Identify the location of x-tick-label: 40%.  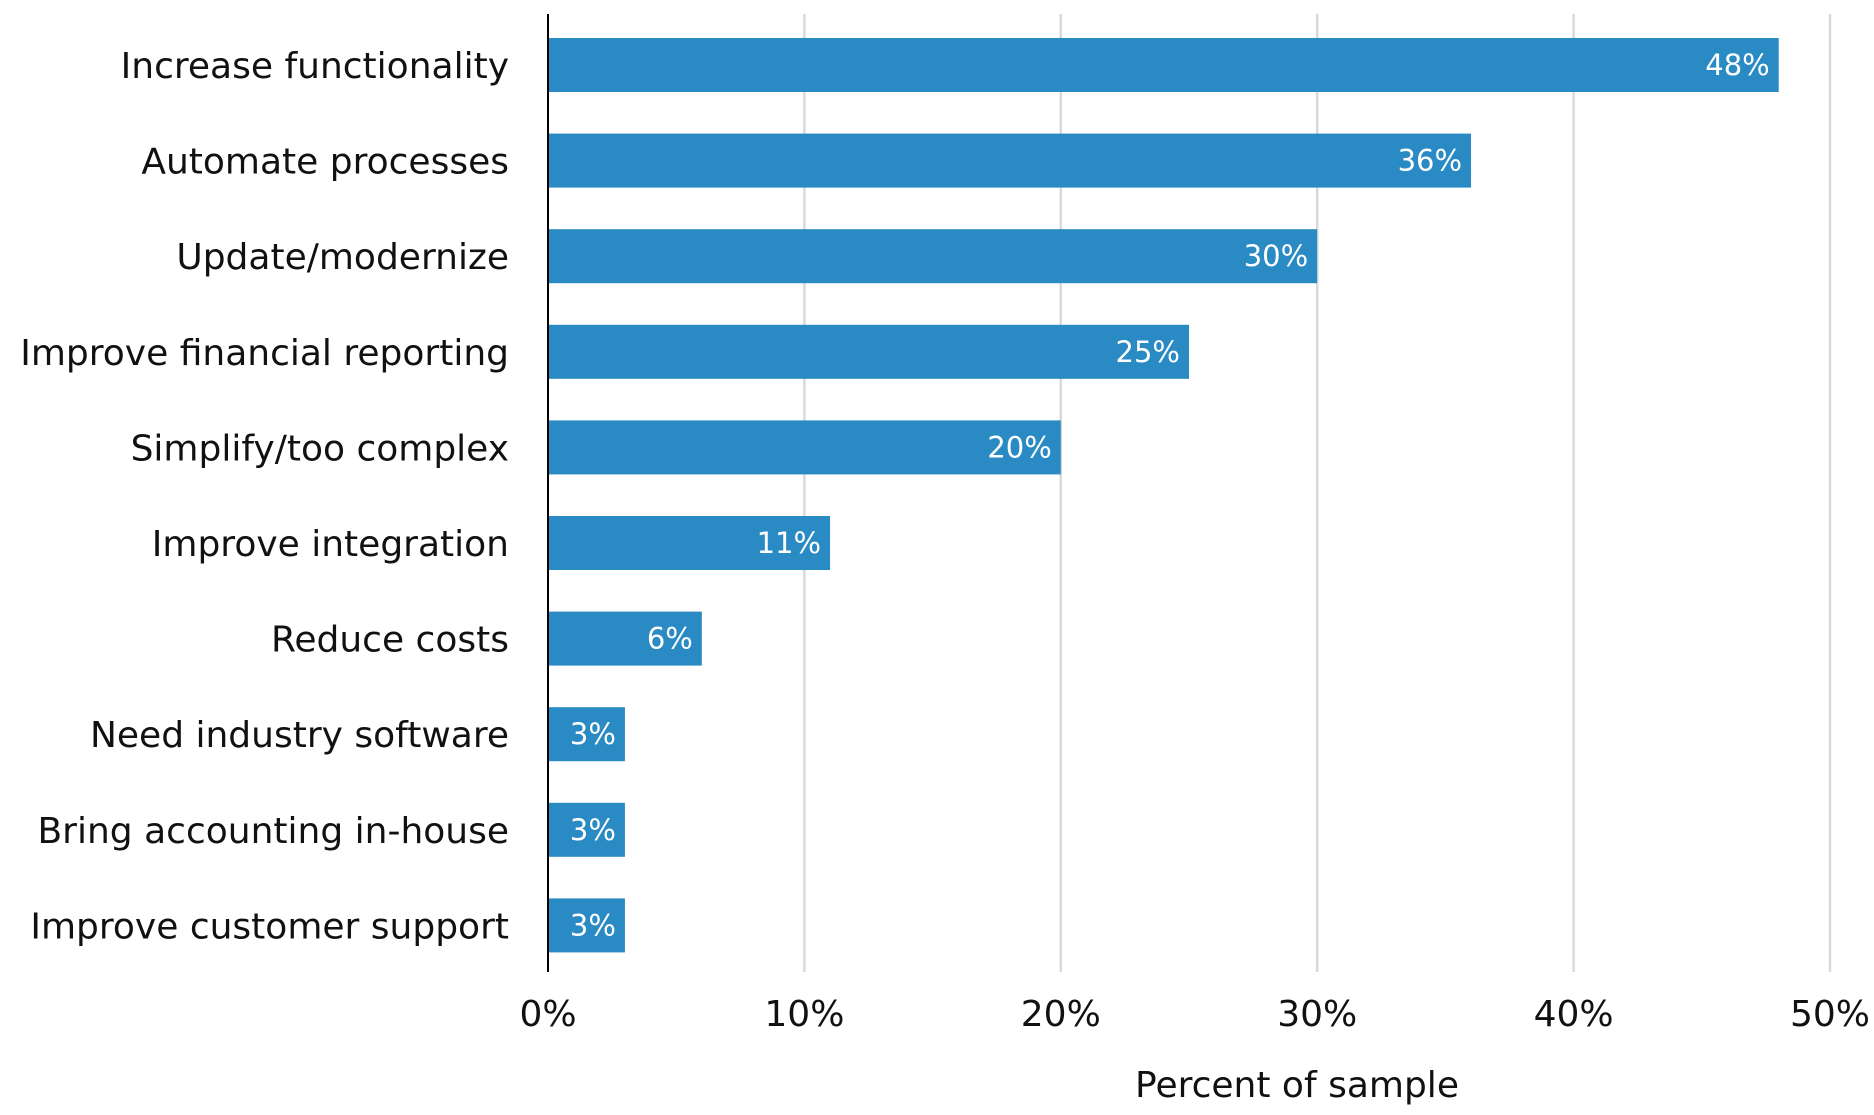
(1574, 1014).